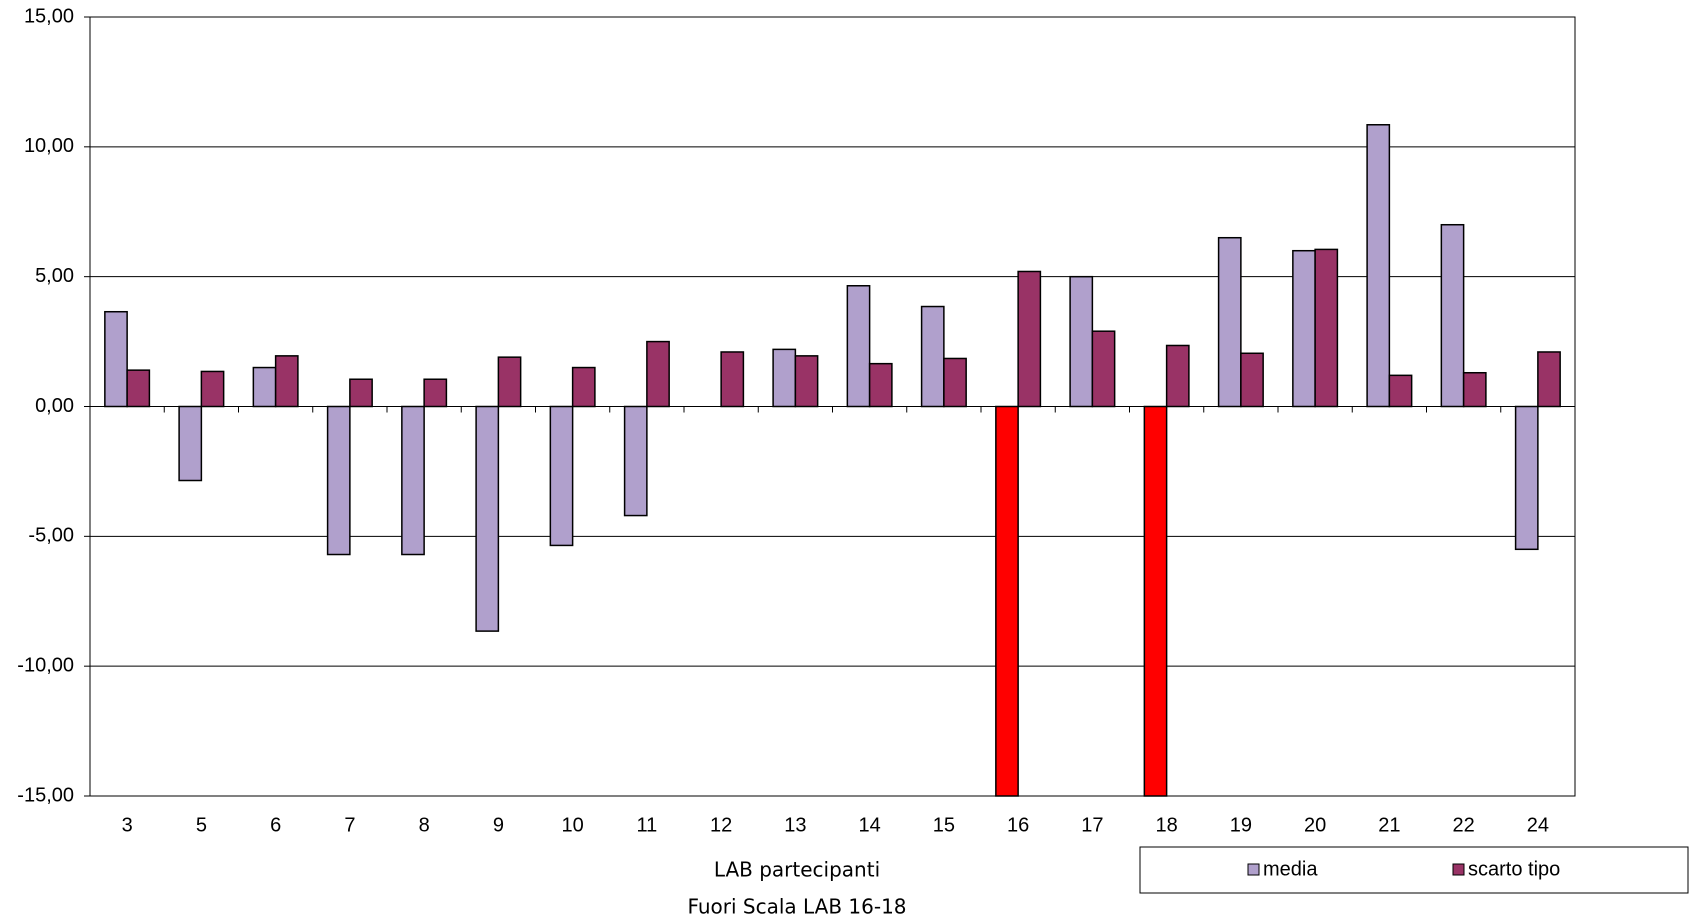  What do you see at coordinates (45, 665) in the screenshot?
I see `y-tick-label: -10,00` at bounding box center [45, 665].